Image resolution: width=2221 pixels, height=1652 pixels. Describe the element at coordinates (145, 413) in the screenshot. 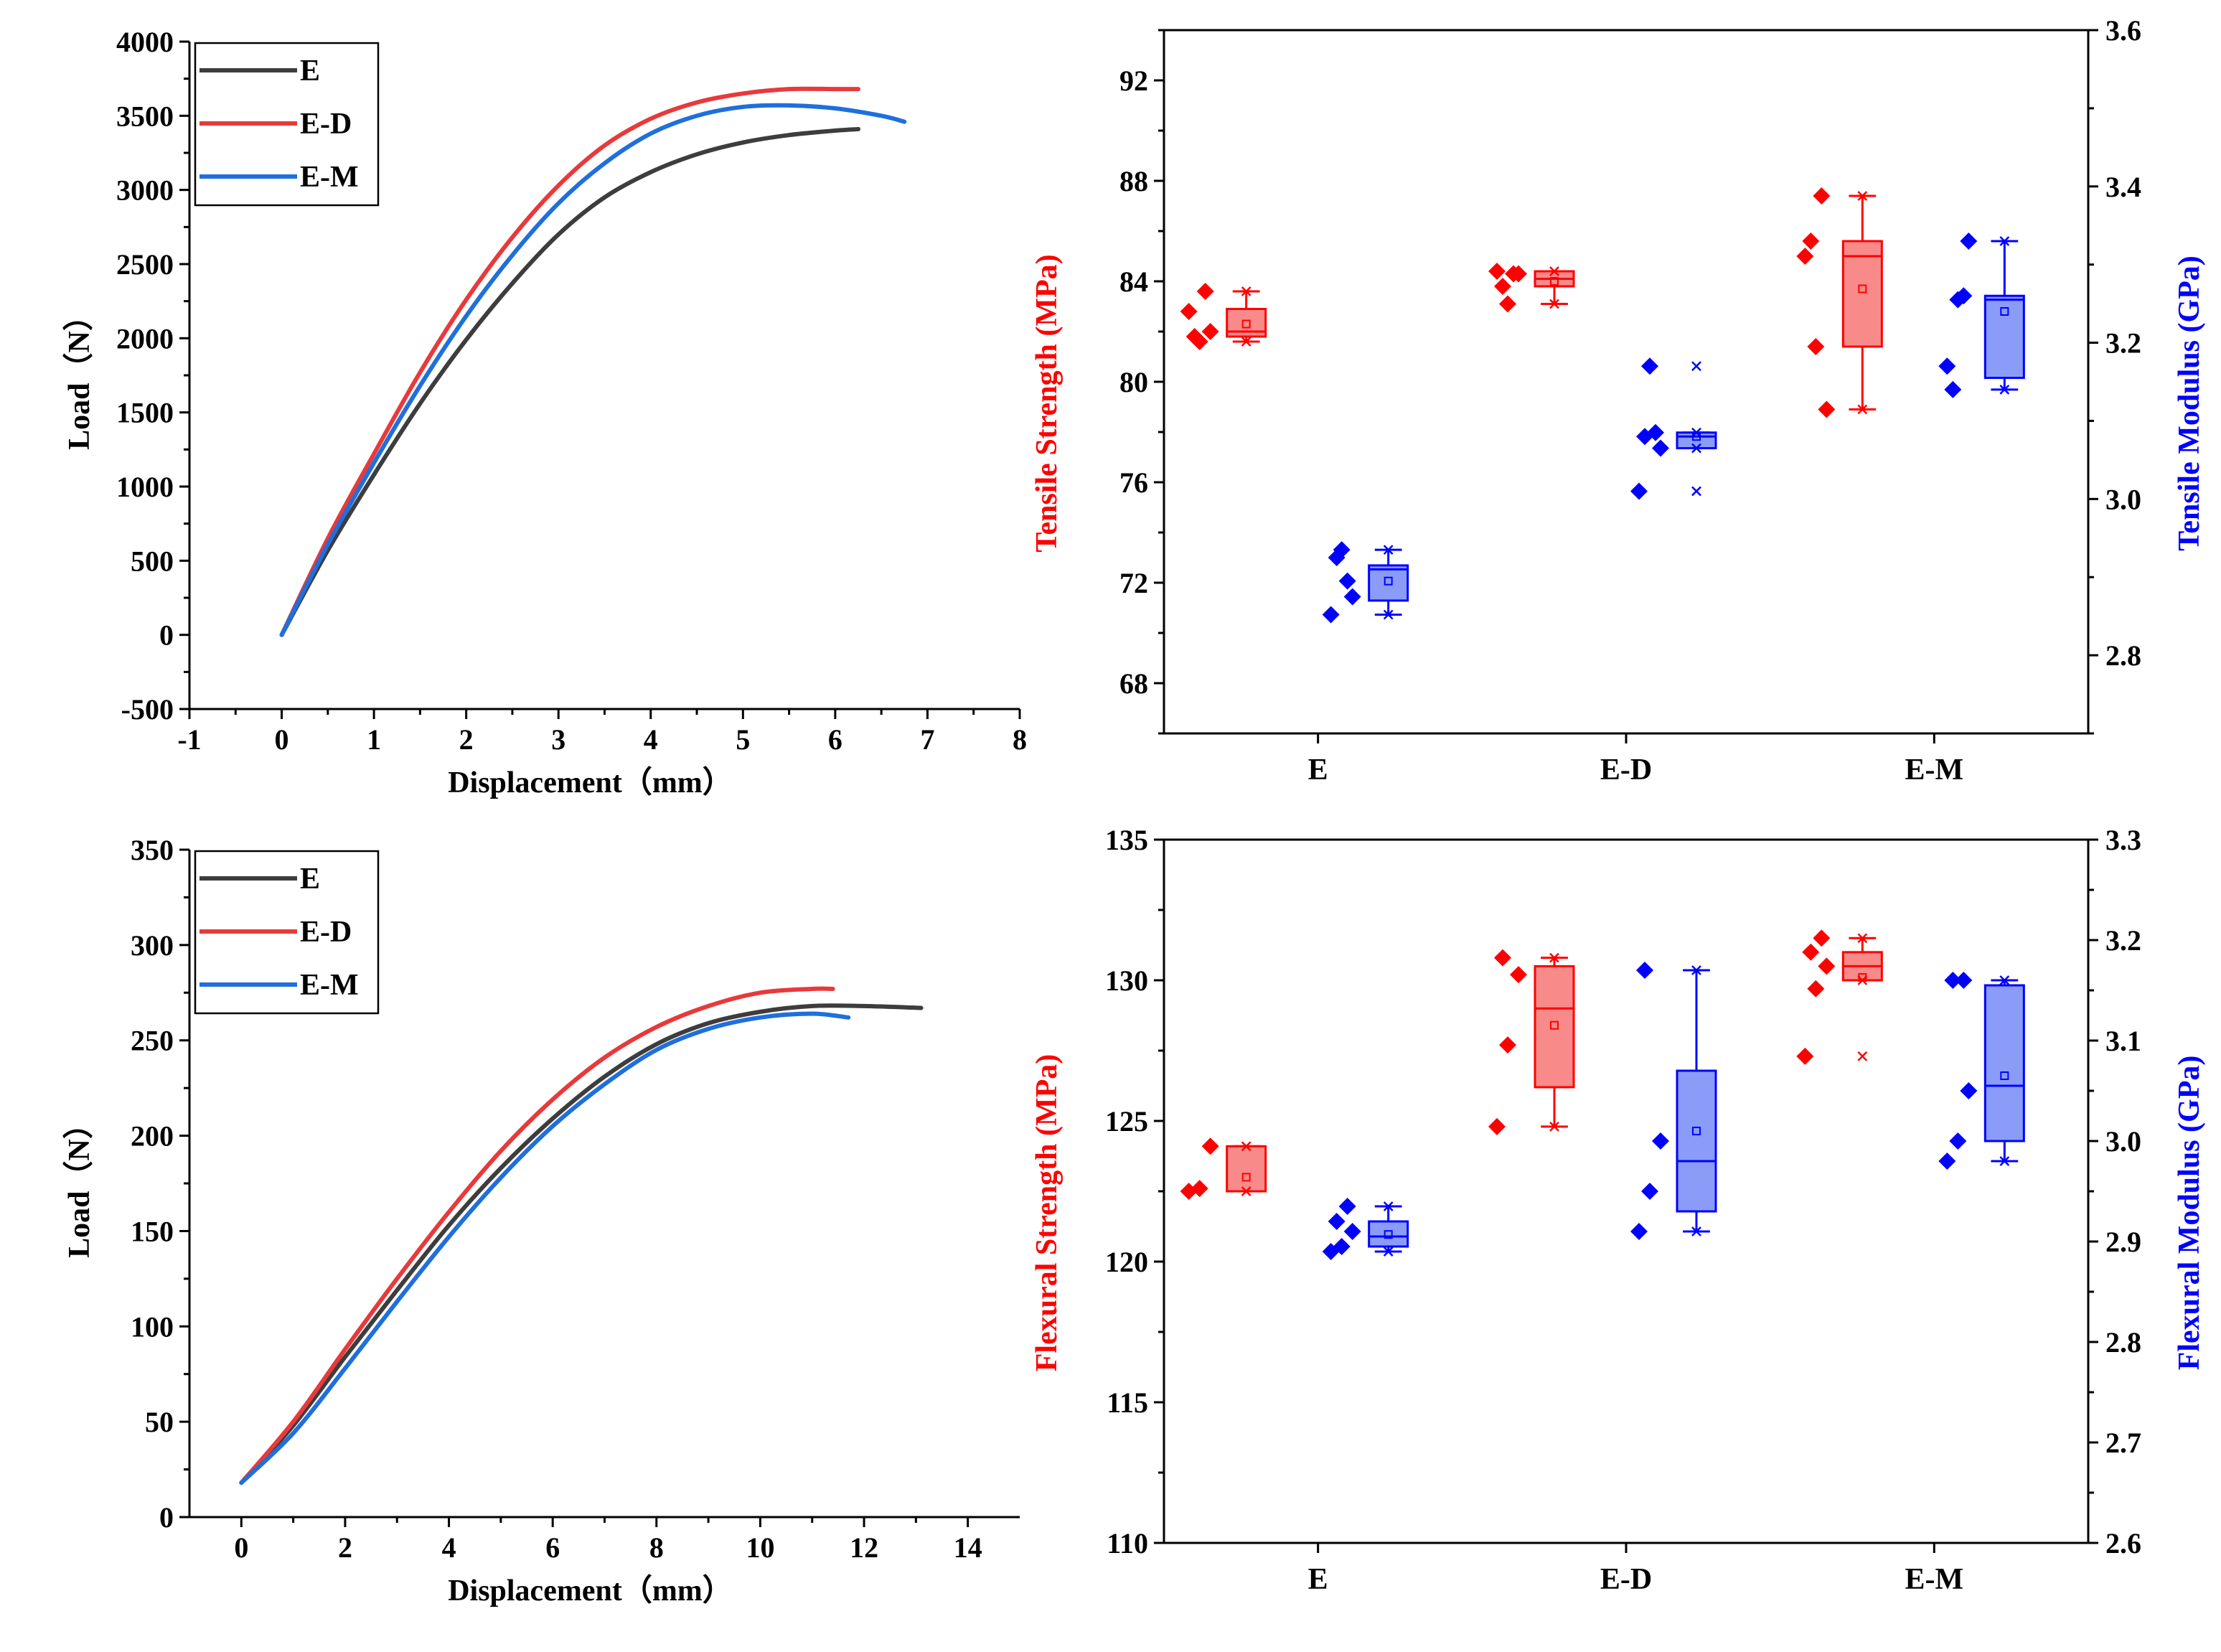

I see `y-tick-label: 1500` at that location.